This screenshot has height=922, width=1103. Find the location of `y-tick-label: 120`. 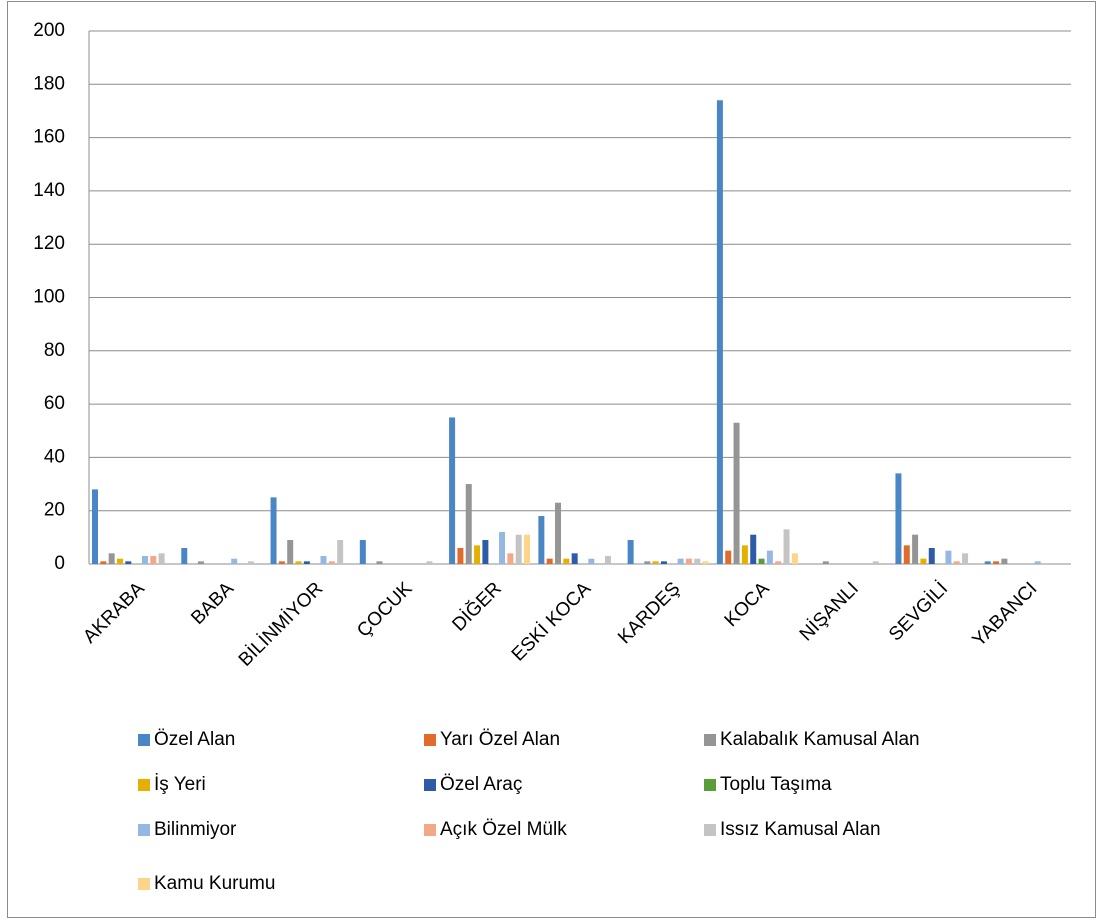

y-tick-label: 120 is located at coordinates (49, 243).